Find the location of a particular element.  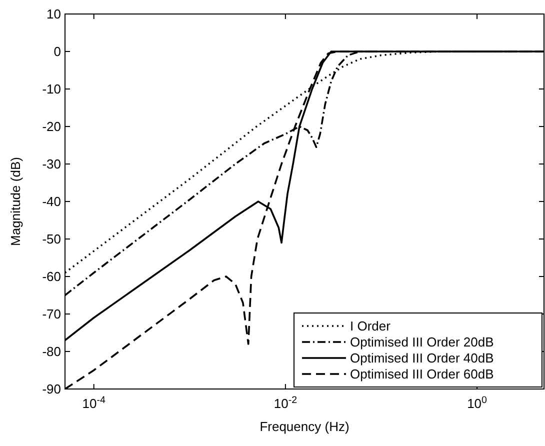

y-axis-title: Magnitude (dB) is located at coordinates (15, 201).